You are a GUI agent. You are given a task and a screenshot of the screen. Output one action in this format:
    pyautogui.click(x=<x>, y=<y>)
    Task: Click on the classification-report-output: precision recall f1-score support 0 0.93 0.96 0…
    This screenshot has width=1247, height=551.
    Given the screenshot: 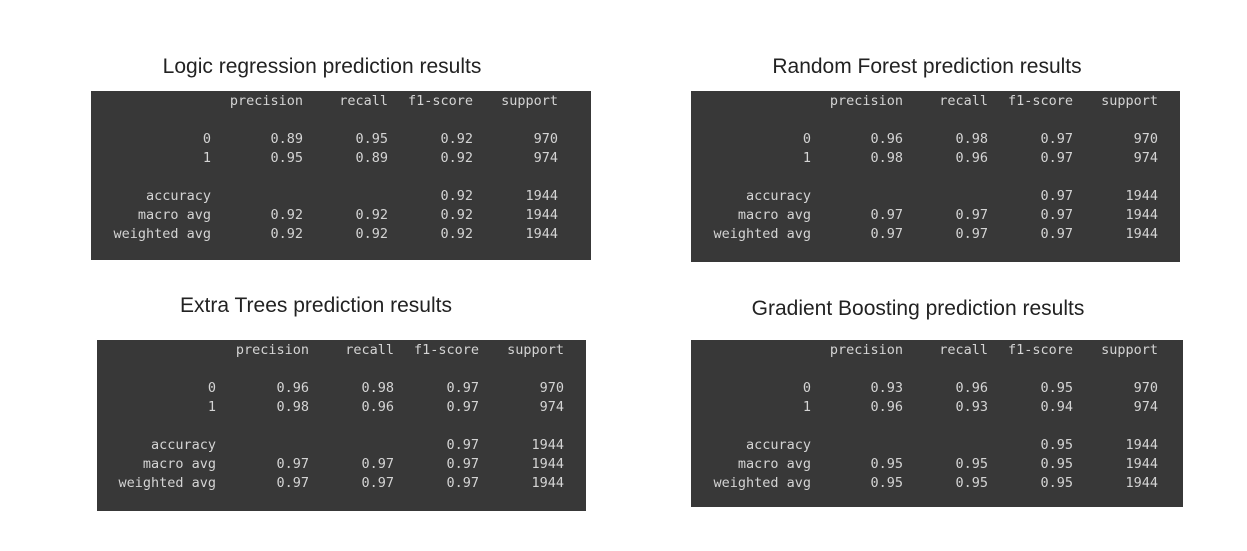 What is the action you would take?
    pyautogui.click(x=937, y=423)
    